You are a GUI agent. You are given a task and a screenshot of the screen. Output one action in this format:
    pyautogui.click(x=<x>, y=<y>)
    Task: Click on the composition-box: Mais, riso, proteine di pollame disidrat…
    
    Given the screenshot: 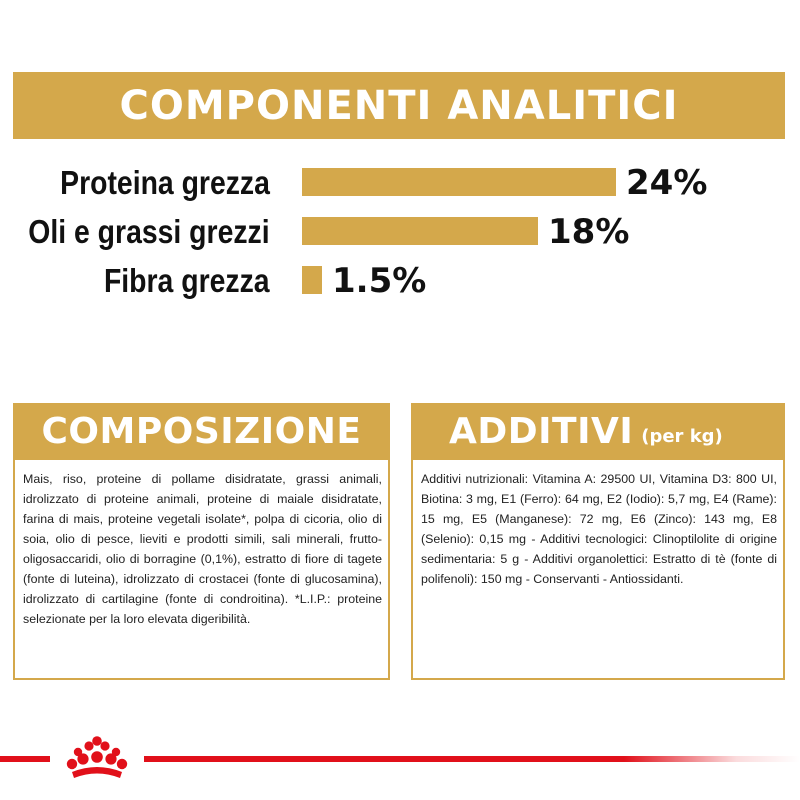 What is the action you would take?
    pyautogui.click(x=201, y=570)
    